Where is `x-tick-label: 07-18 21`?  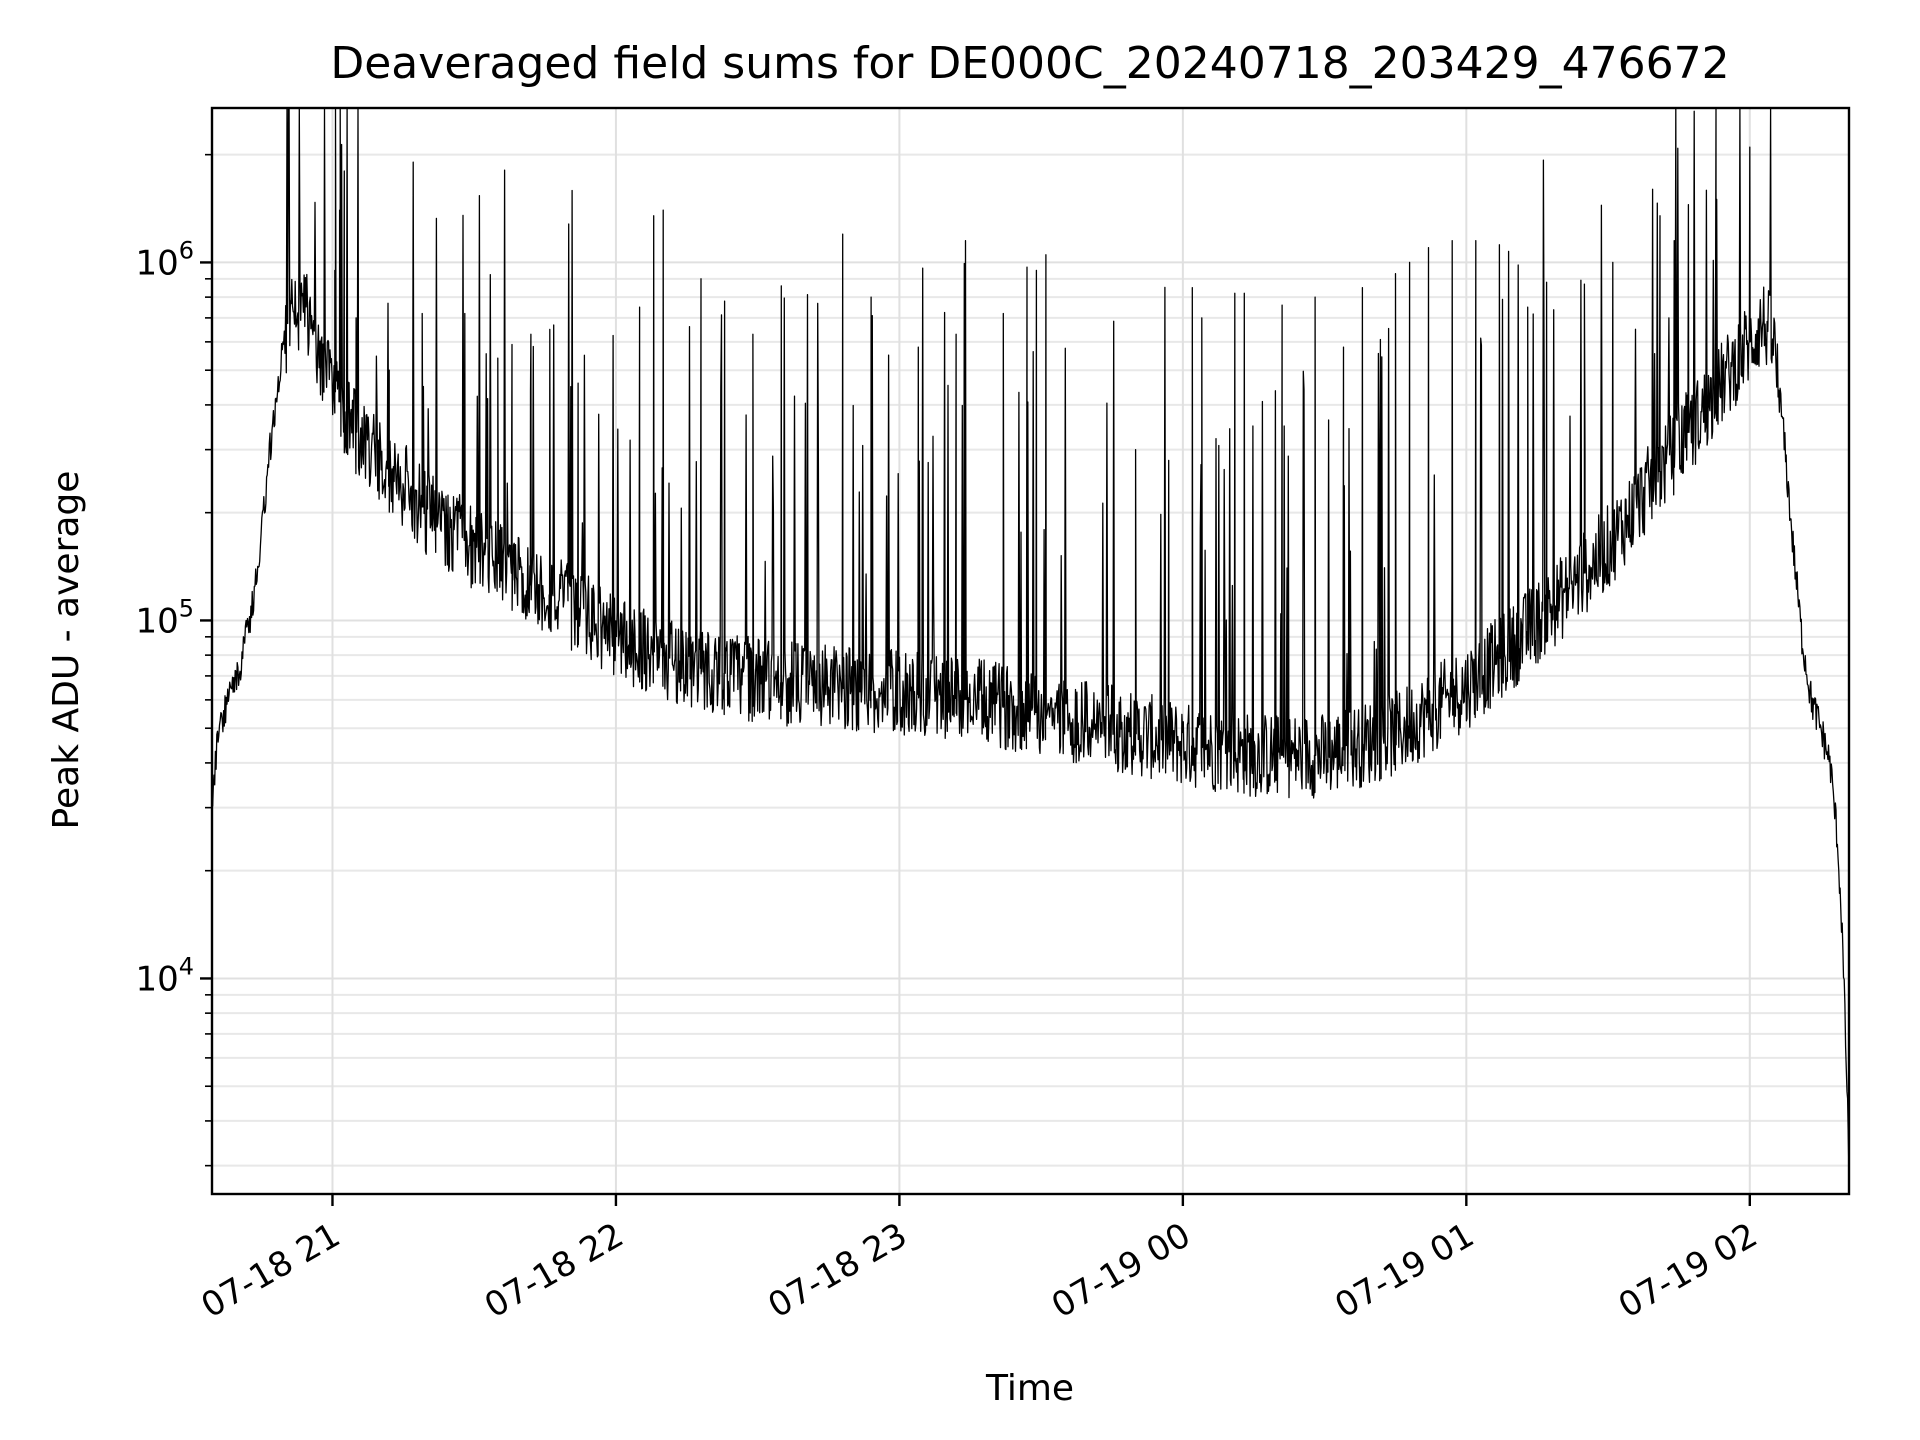
x-tick-label: 07-18 21 is located at coordinates (271, 1270).